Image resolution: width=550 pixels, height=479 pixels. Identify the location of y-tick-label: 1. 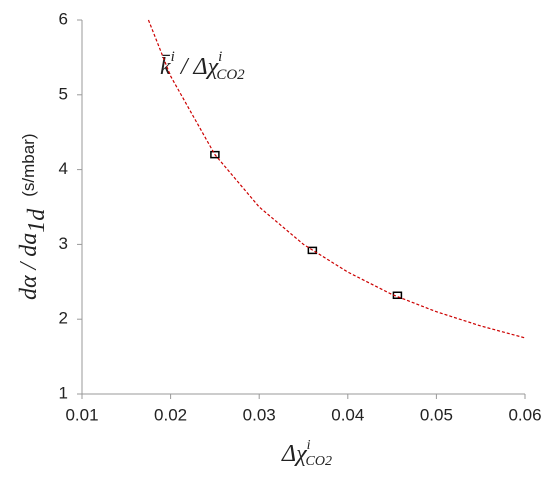
(63, 392).